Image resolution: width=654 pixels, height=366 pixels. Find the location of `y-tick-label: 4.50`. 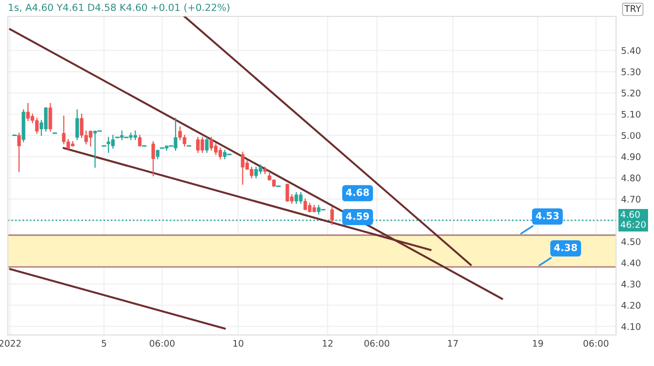

y-tick-label: 4.50 is located at coordinates (630, 242).